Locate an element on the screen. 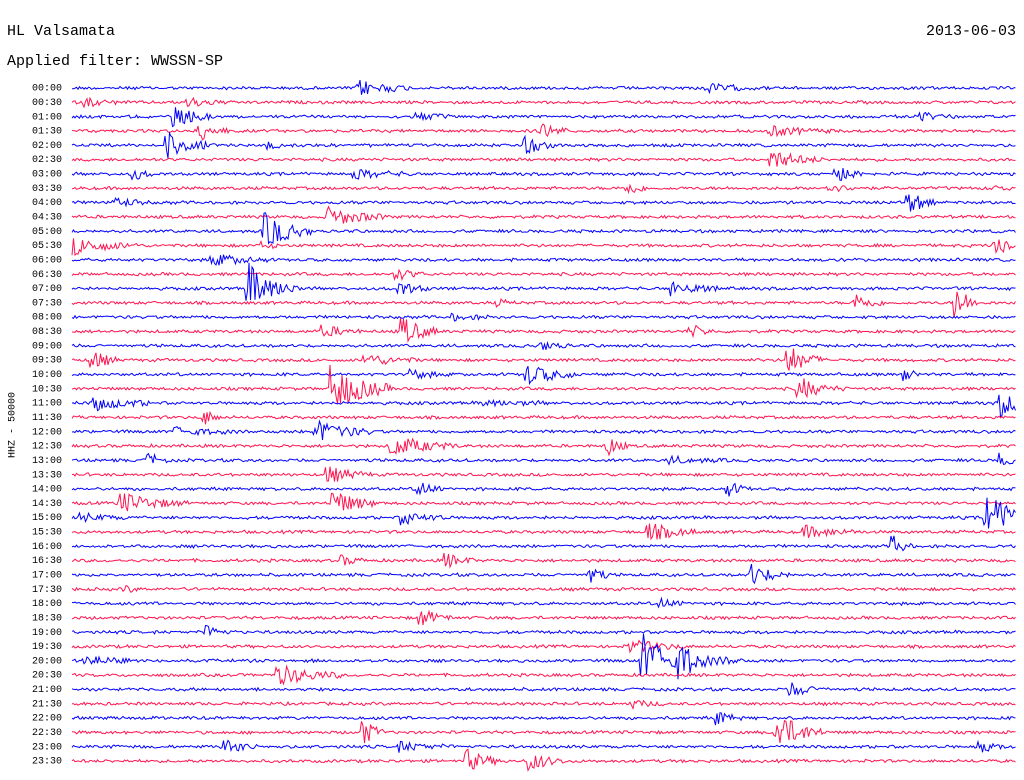  time-label: 12:30 is located at coordinates (47, 447).